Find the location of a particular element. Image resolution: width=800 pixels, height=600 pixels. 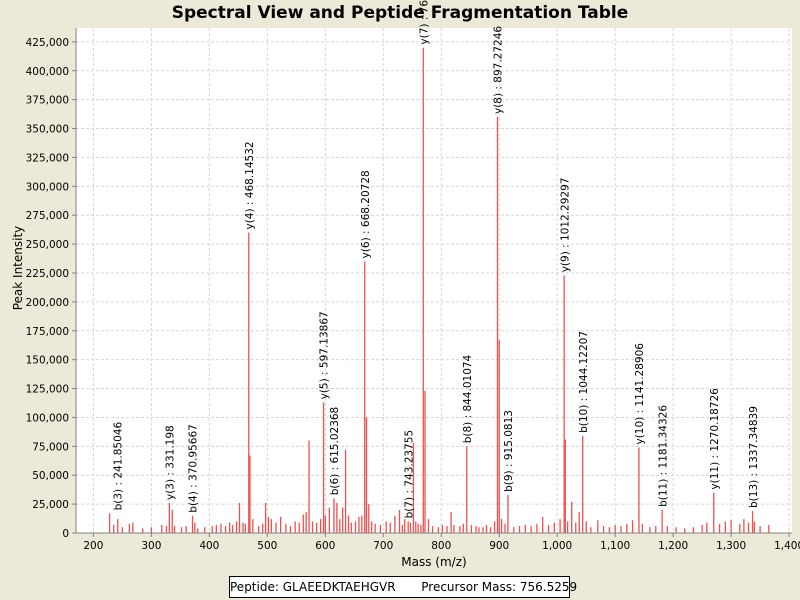

y-tick-label: 100,000 is located at coordinates (47, 418).